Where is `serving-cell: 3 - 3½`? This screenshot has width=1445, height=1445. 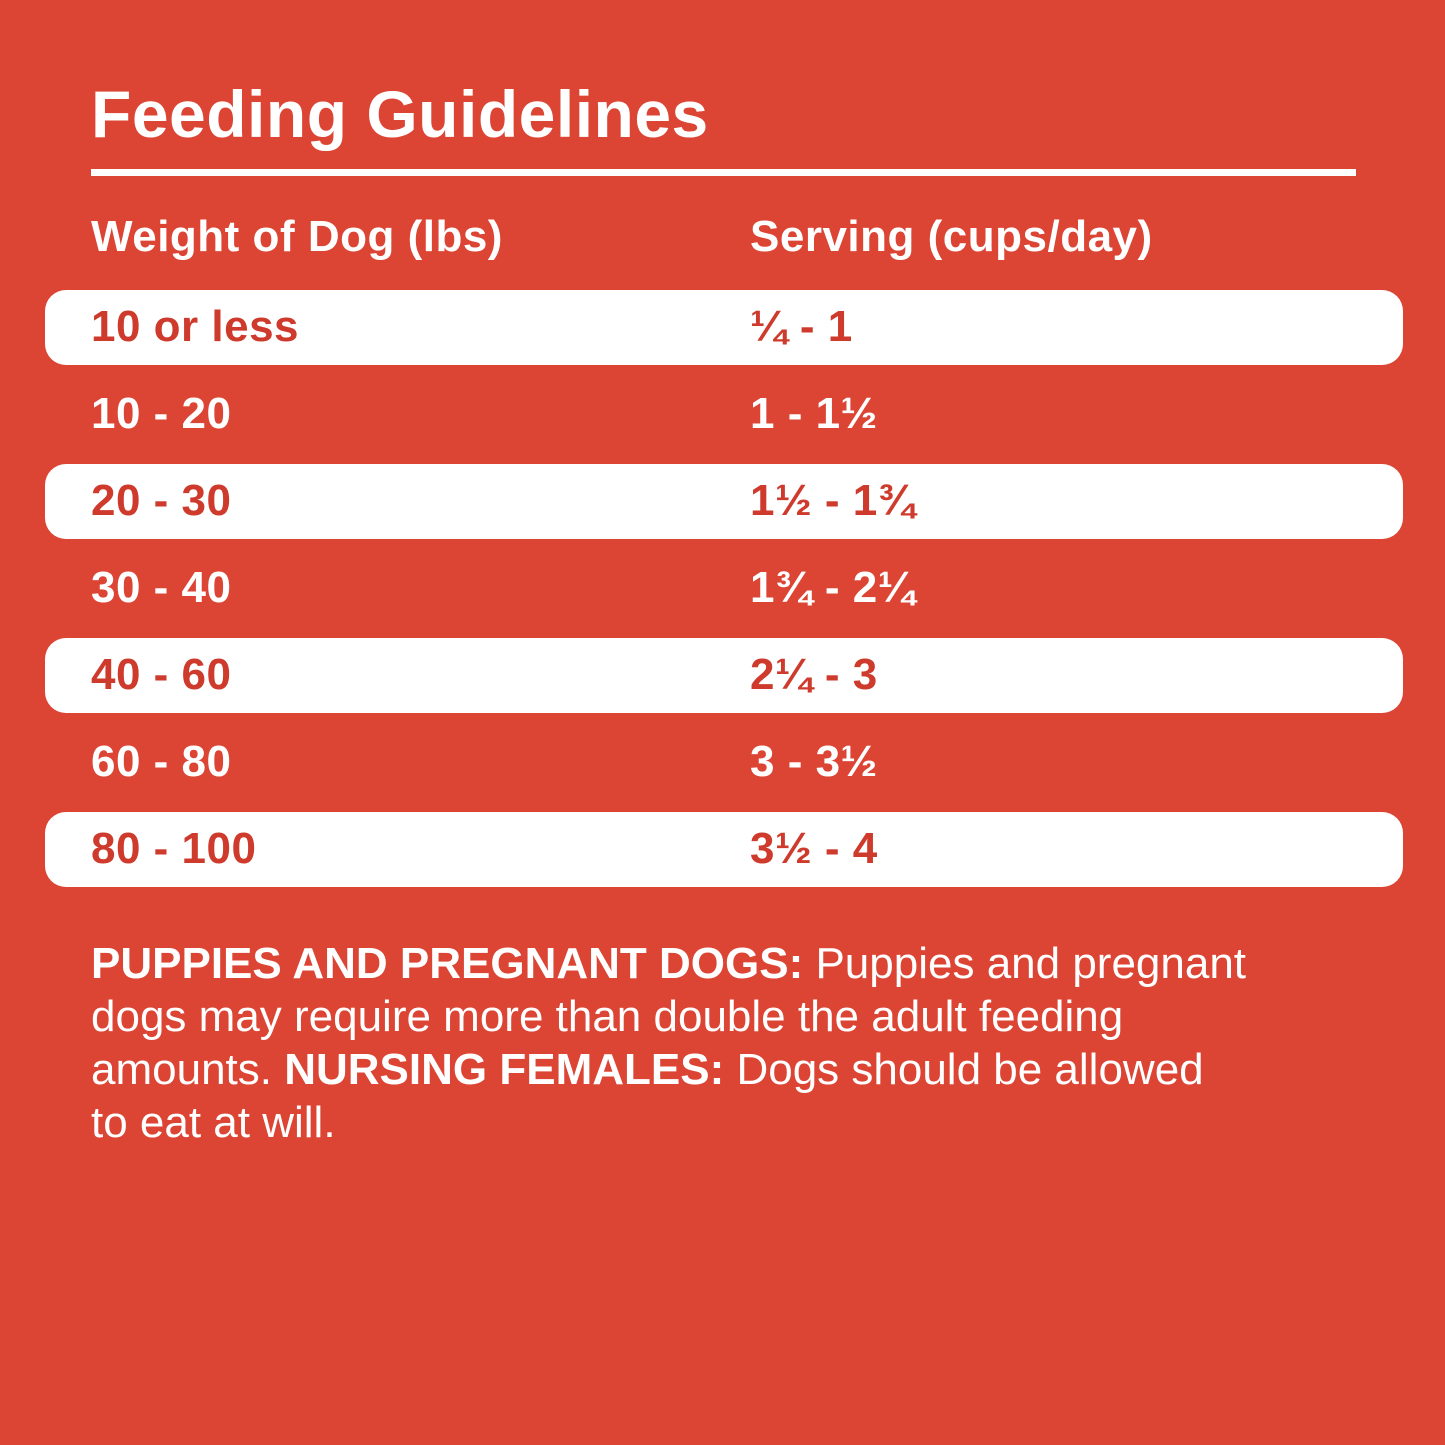 serving-cell: 3 - 3½ is located at coordinates (814, 762).